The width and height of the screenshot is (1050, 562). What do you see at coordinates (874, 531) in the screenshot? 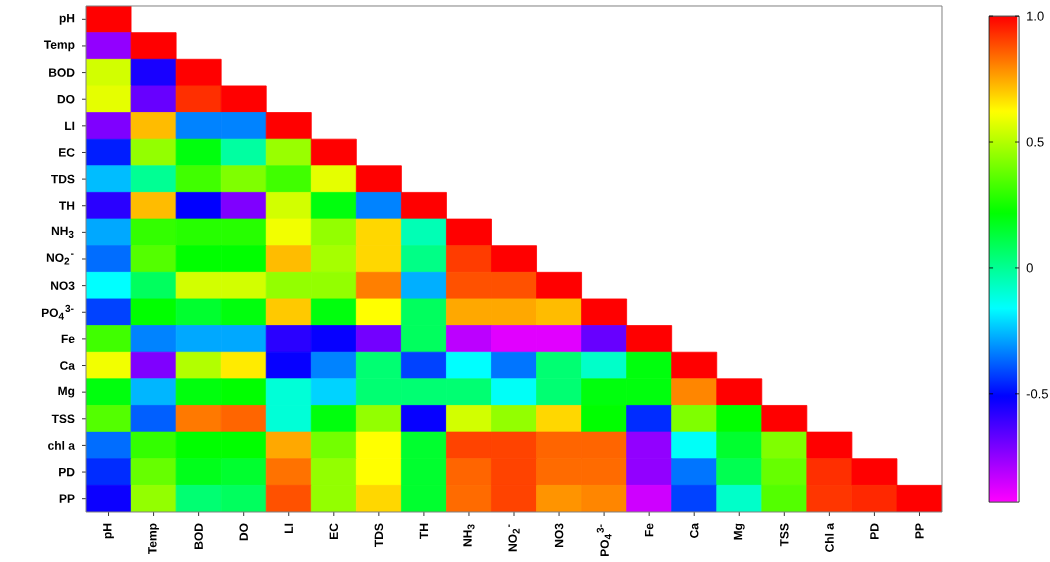
I see `x-tick-label: PD` at bounding box center [874, 531].